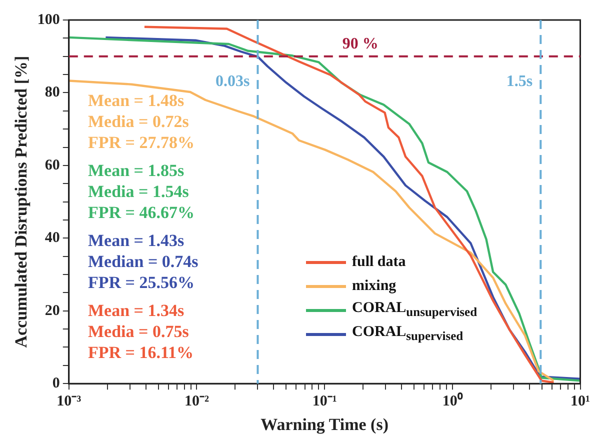  Describe the element at coordinates (56, 383) in the screenshot. I see `y-tick-label: 0` at that location.